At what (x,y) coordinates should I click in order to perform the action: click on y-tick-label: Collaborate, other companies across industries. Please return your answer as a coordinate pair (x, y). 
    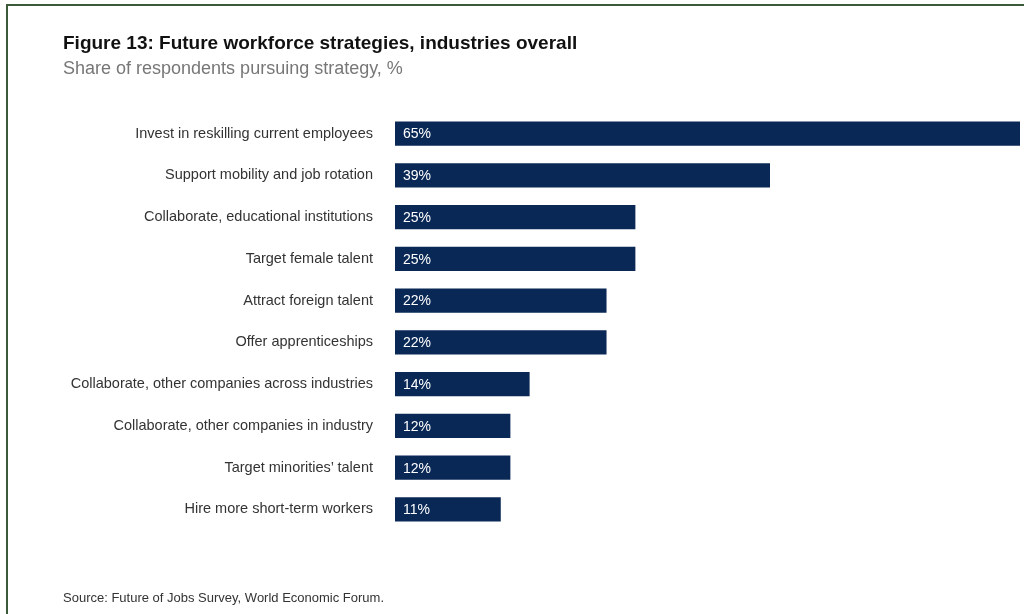
    Looking at the image, I should click on (221, 383).